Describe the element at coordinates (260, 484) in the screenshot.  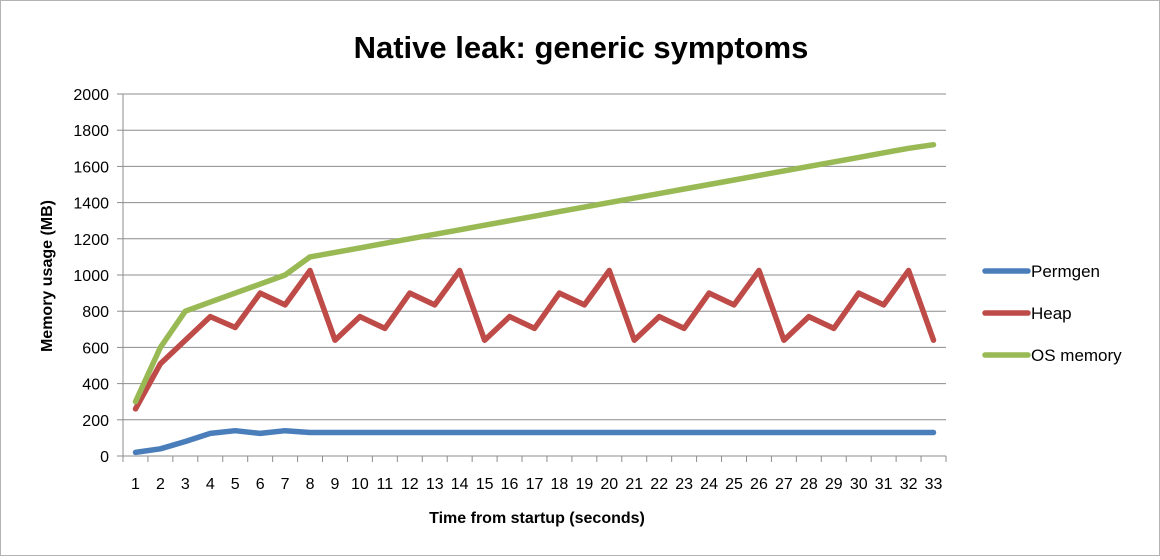
I see `x-tick-label: 6` at that location.